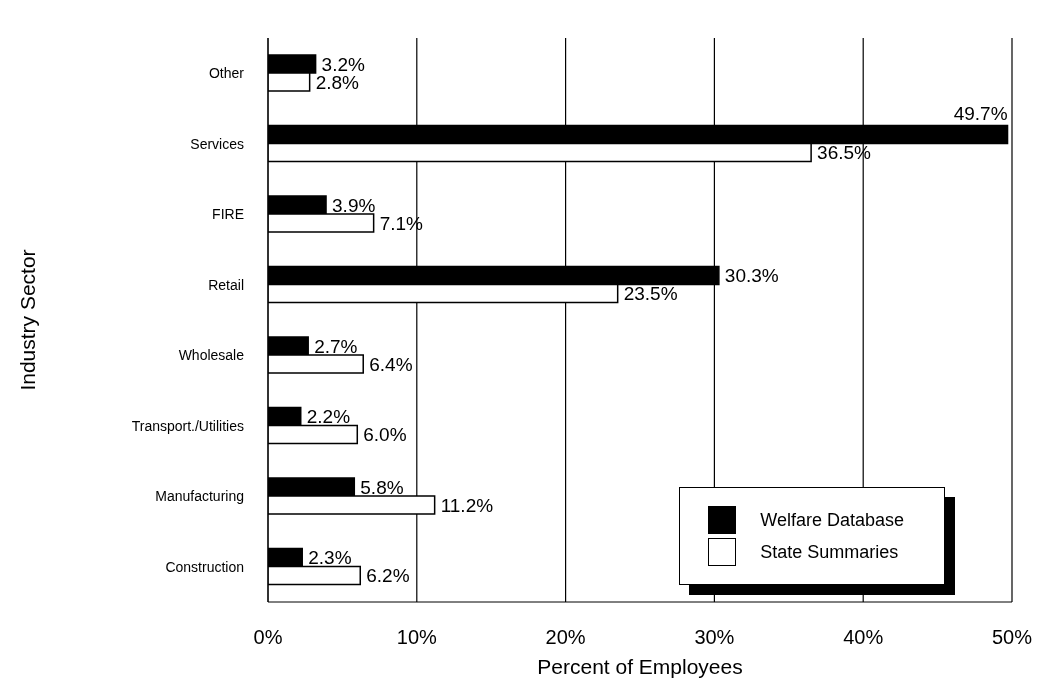  What do you see at coordinates (354, 205) in the screenshot?
I see `data-label: 3.9%` at bounding box center [354, 205].